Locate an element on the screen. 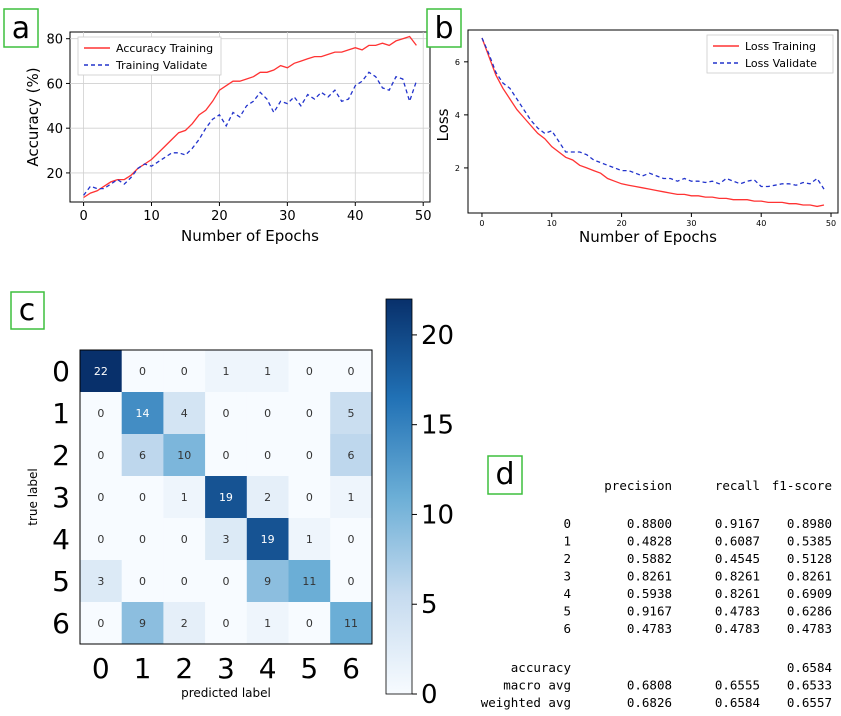  loss-legend: Loss Training Loss Validate is located at coordinates (770, 54).